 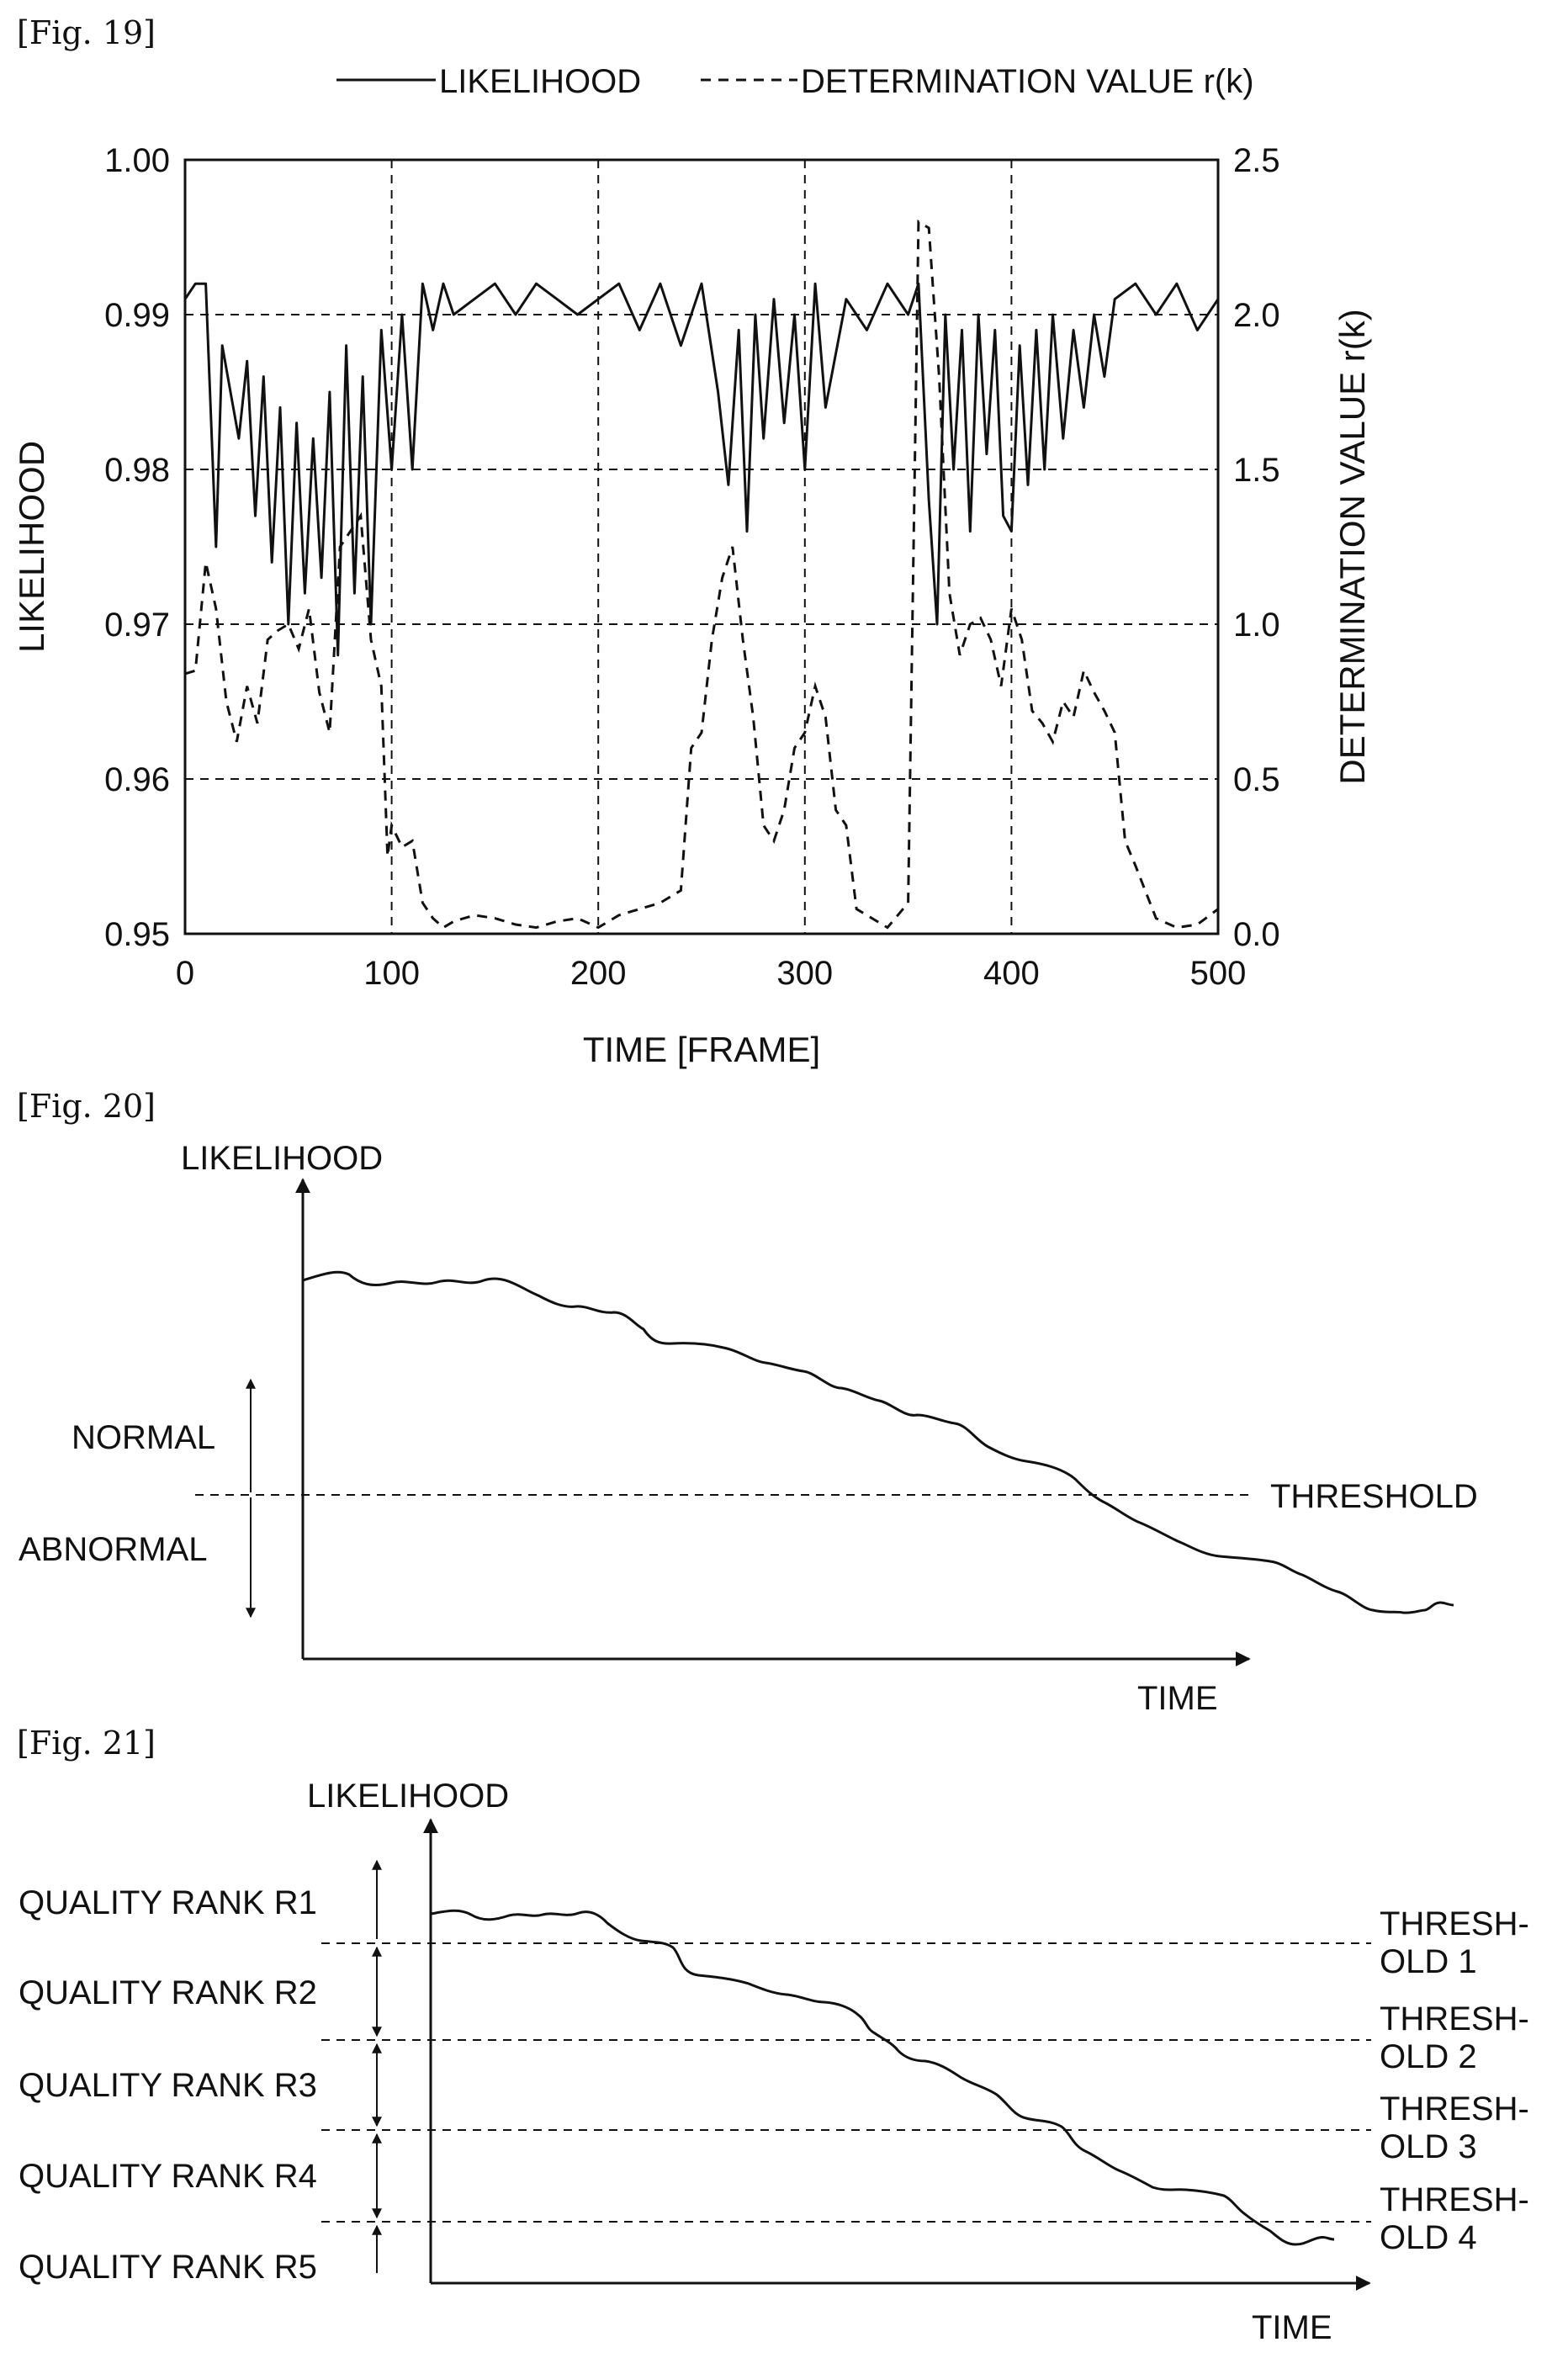 What do you see at coordinates (1352, 546) in the screenshot?
I see `right-axis-title: DETERMINATION VALUE r(k)` at bounding box center [1352, 546].